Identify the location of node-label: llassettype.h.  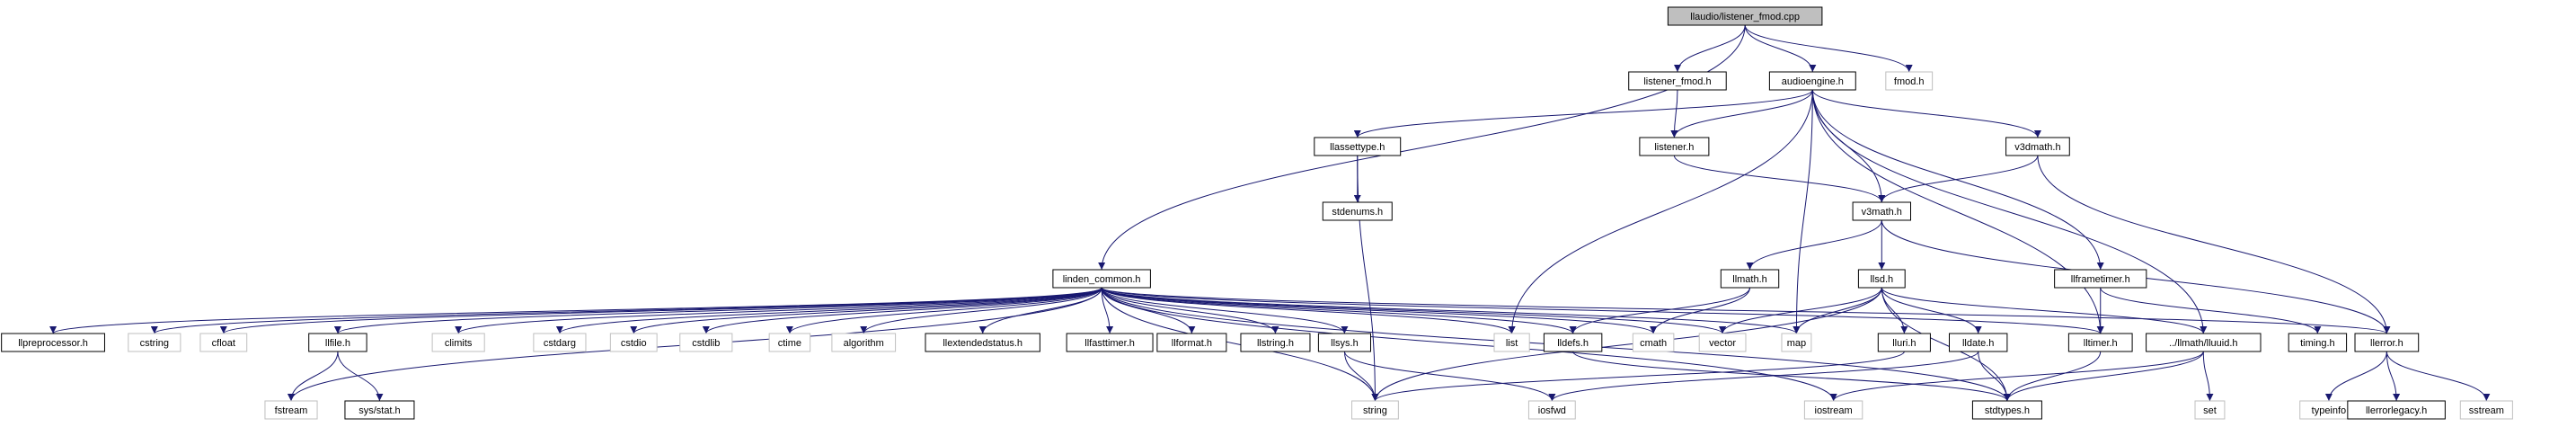
(1357, 147).